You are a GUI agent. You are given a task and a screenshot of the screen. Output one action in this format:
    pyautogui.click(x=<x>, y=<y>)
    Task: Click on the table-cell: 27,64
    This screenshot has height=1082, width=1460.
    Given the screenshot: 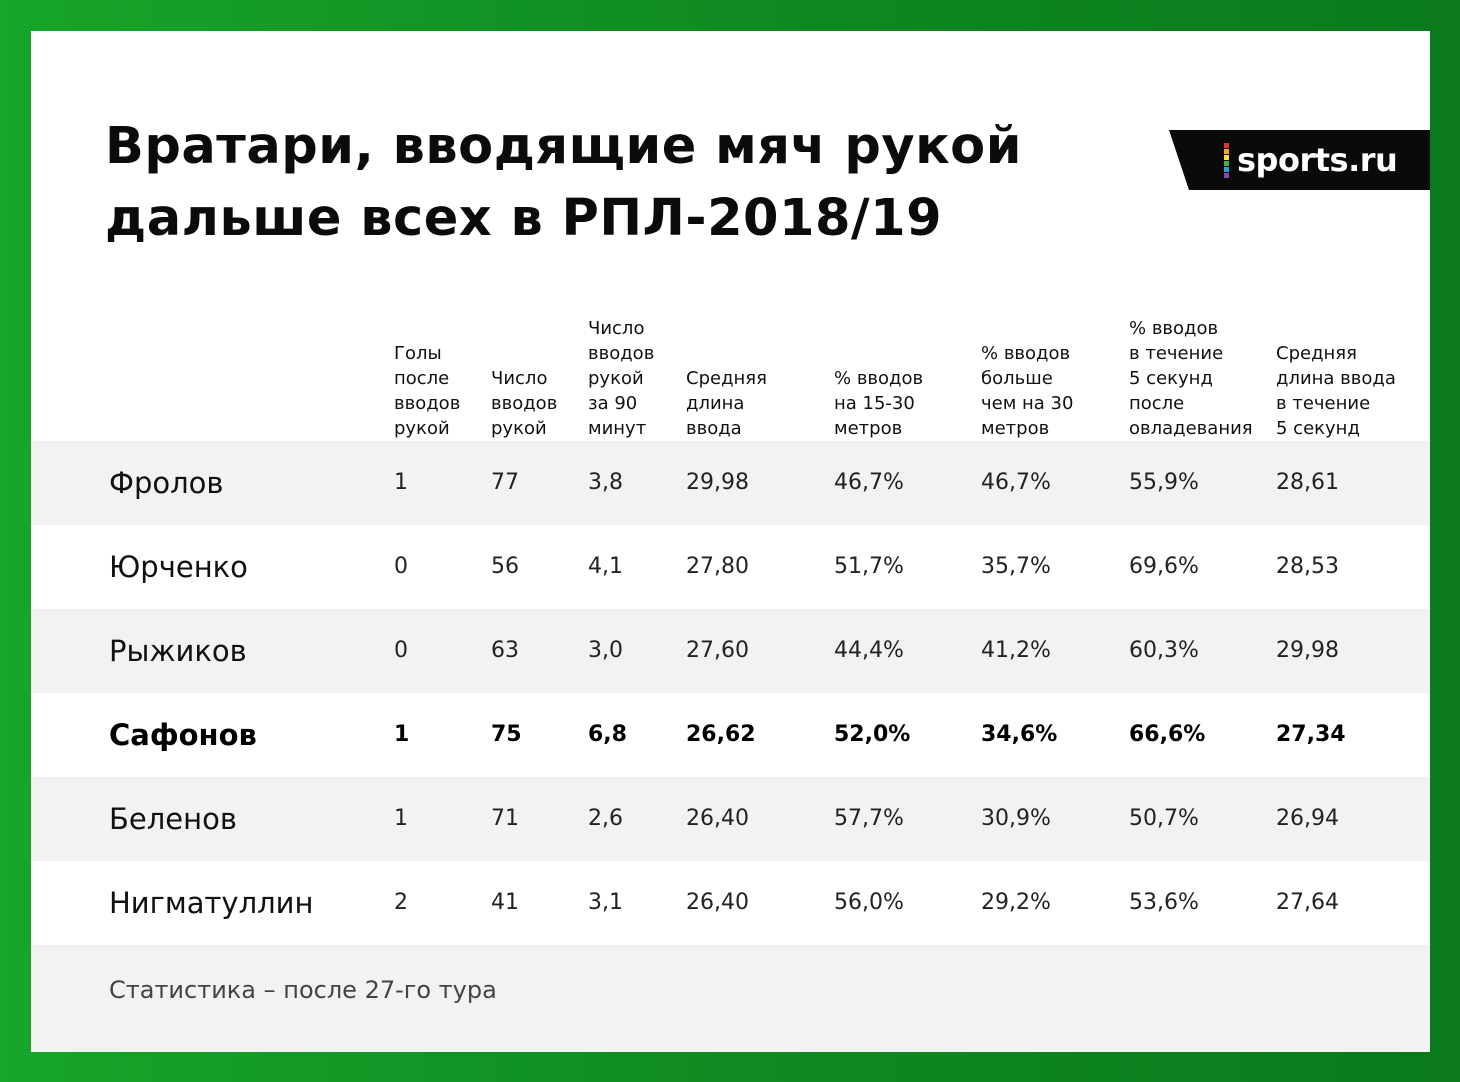 What is the action you would take?
    pyautogui.click(x=1307, y=902)
    